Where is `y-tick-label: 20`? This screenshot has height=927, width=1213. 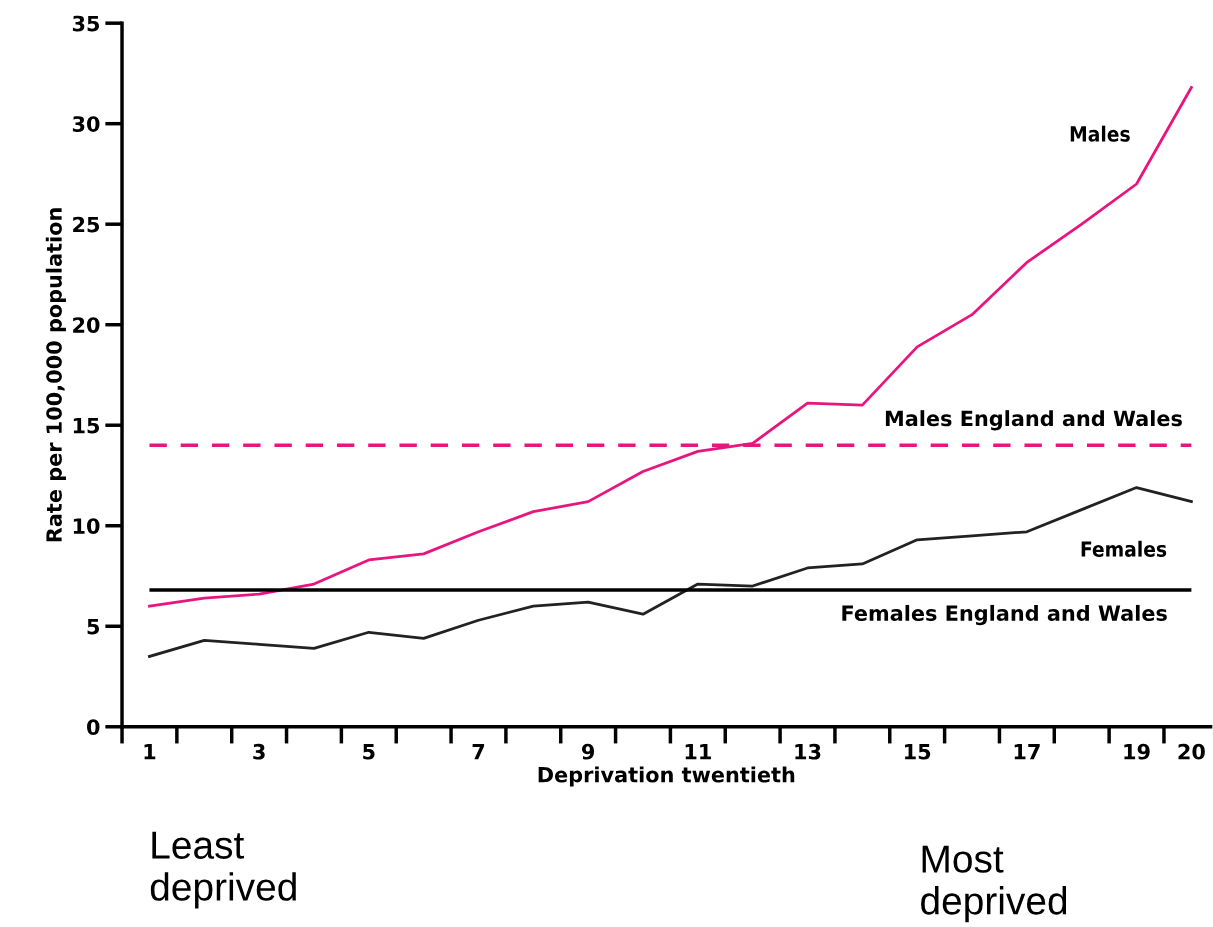
y-tick-label: 20 is located at coordinates (86, 325).